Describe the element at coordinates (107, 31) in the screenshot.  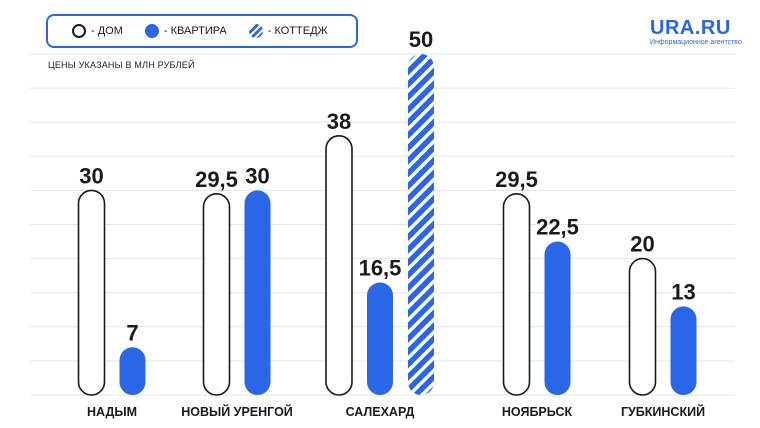
I see `legend-label-house: - ДОМ` at that location.